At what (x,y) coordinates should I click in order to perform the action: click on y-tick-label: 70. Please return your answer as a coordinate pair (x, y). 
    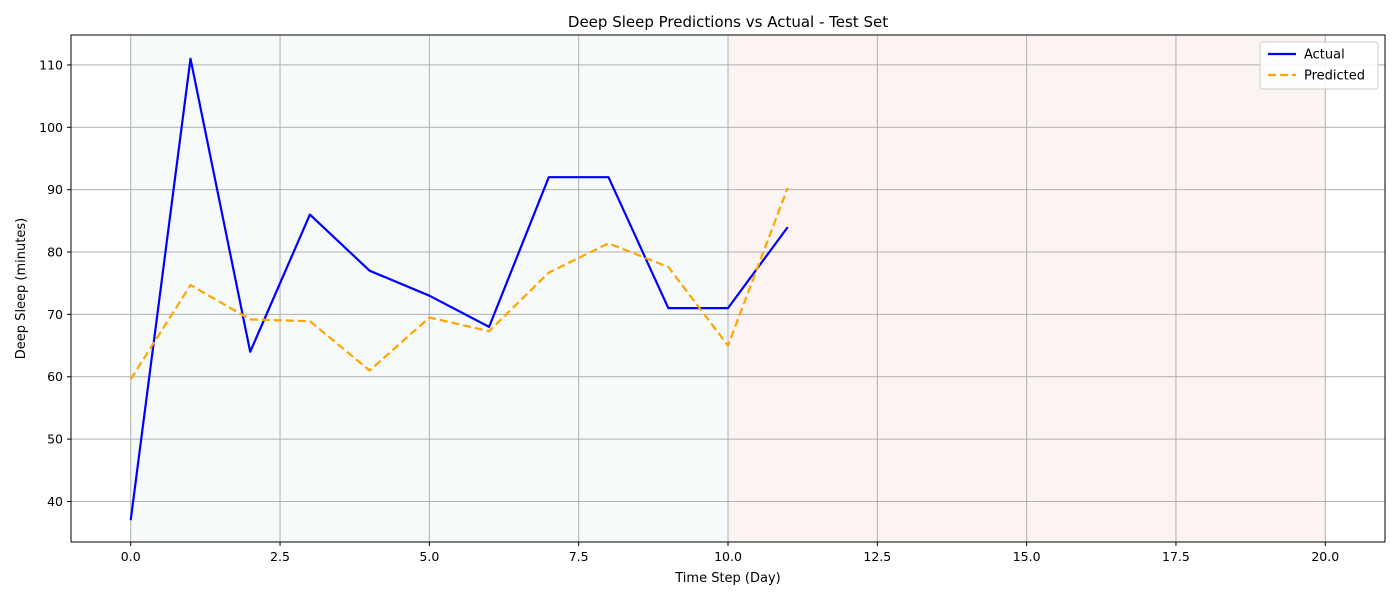
    Looking at the image, I should click on (55, 314).